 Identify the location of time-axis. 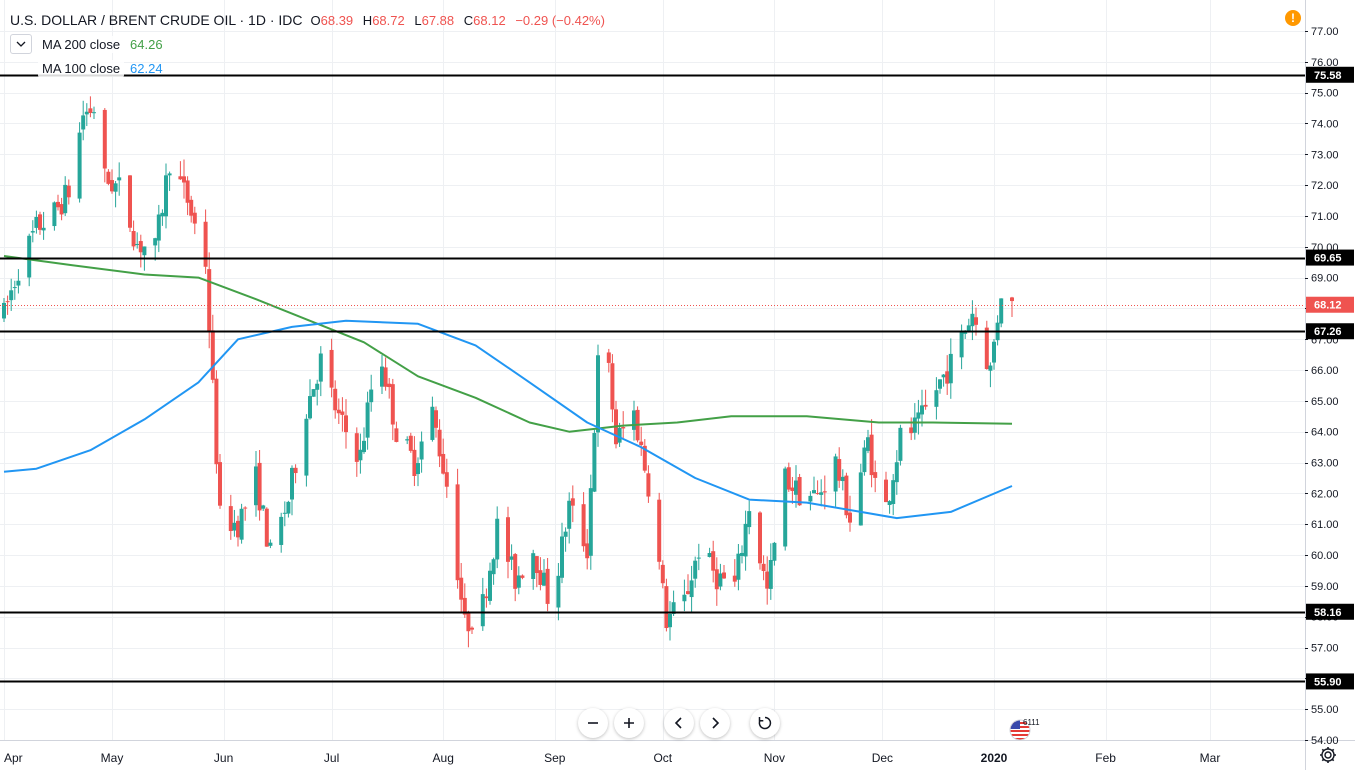
(677, 755).